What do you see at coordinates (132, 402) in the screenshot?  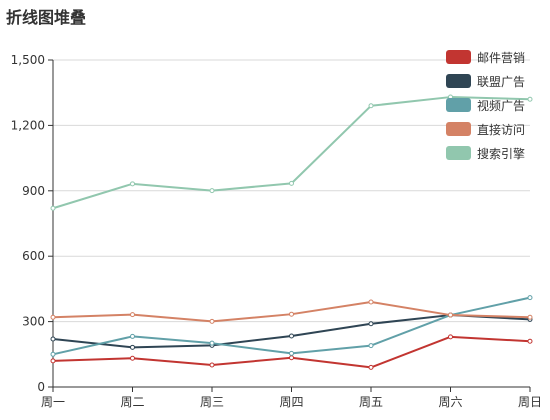 I see `x-tick-label: 周二` at bounding box center [132, 402].